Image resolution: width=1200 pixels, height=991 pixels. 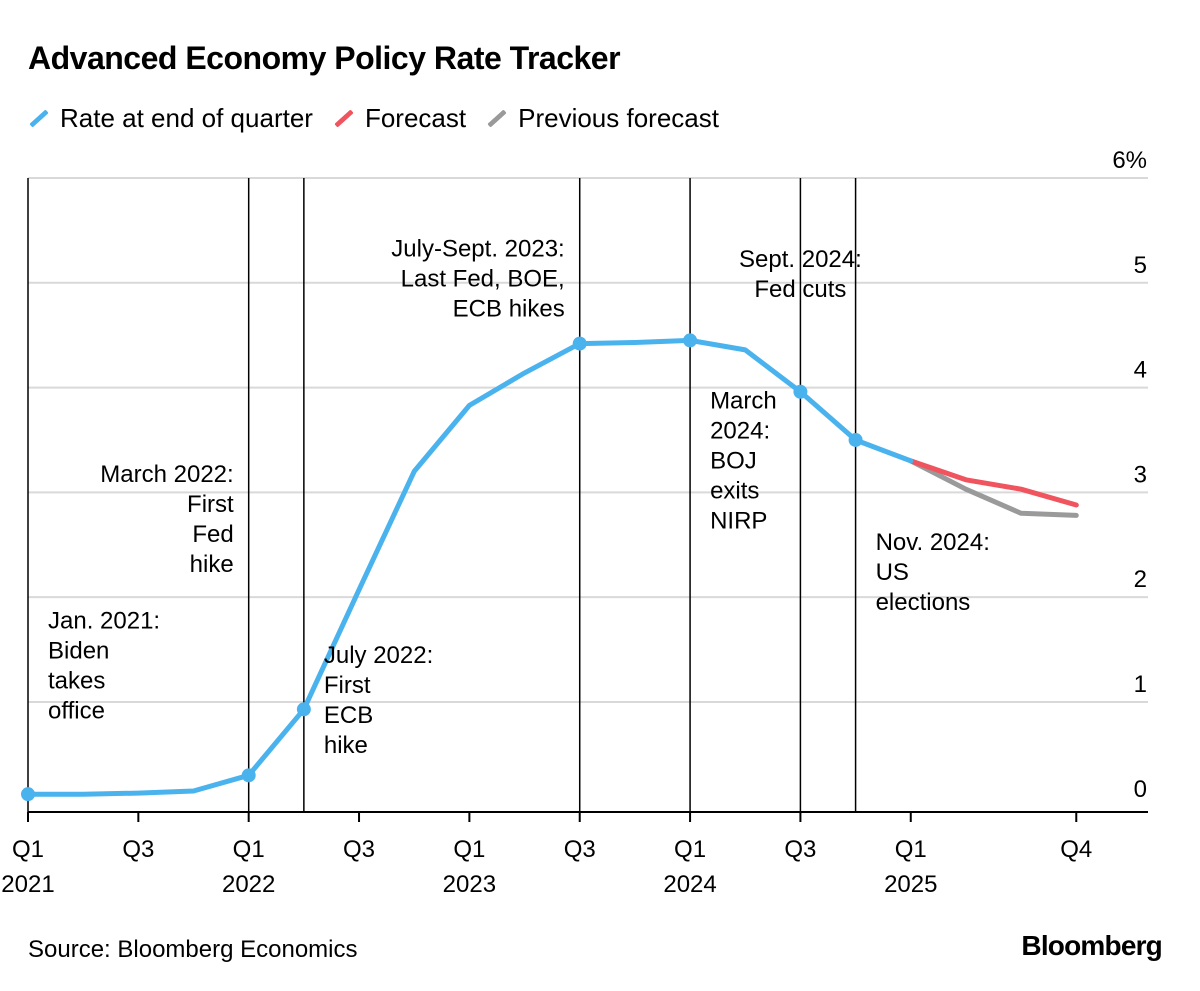 I want to click on y-tick-label: 6%, so click(x=1129, y=160).